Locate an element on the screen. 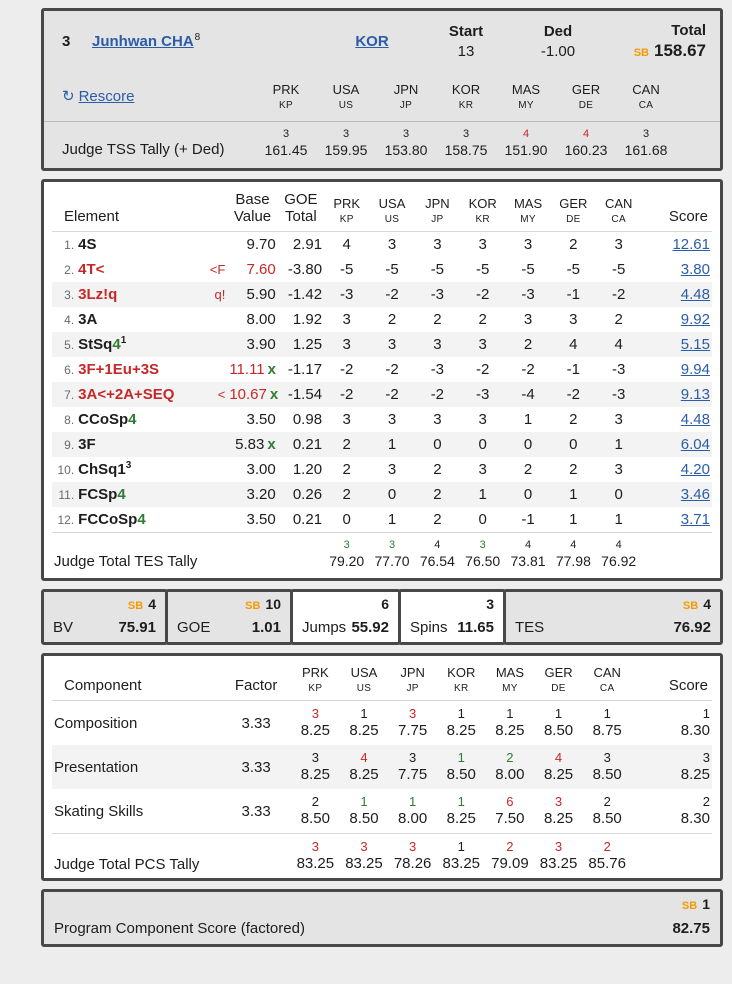 This screenshot has height=984, width=732. judge-tss-tally-cell: 3 158.75 is located at coordinates (466, 143).